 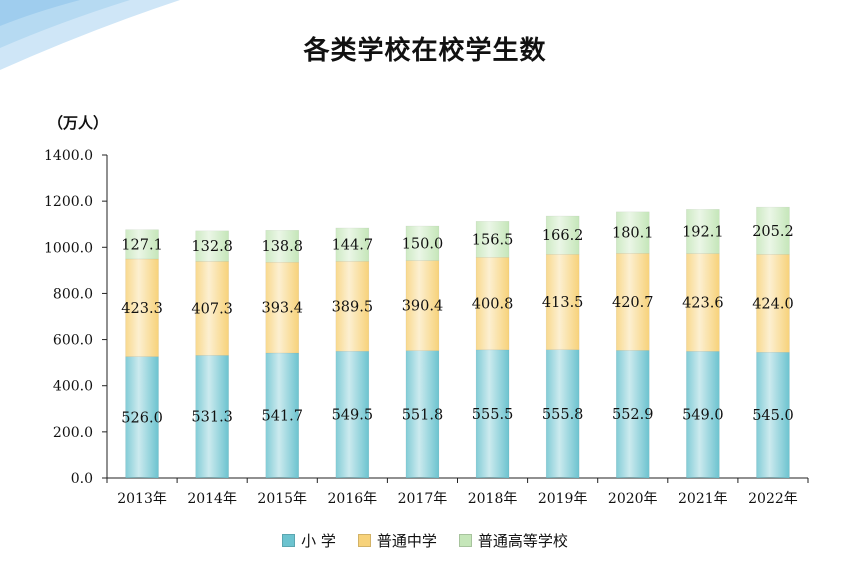 I want to click on data-label: 400.8, so click(x=493, y=305).